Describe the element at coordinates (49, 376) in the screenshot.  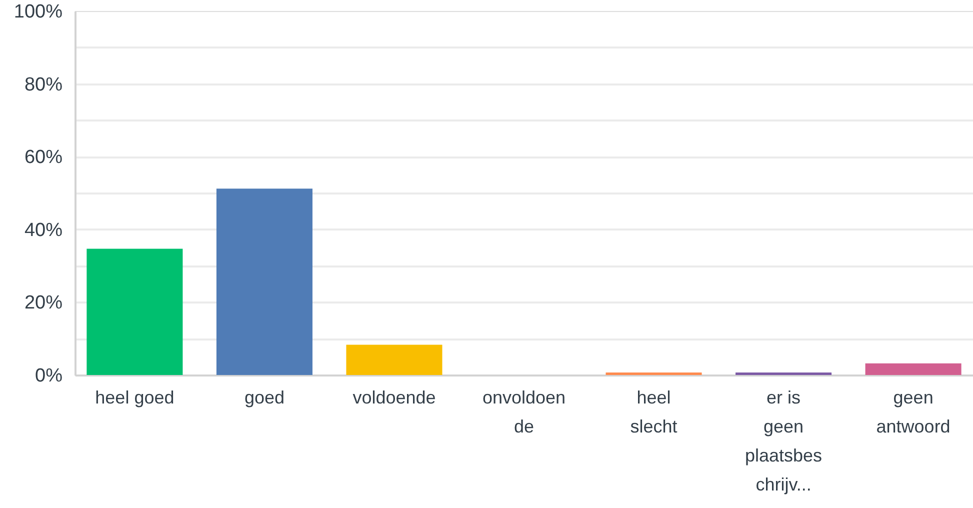
I see `y-tick-label: 0%` at that location.